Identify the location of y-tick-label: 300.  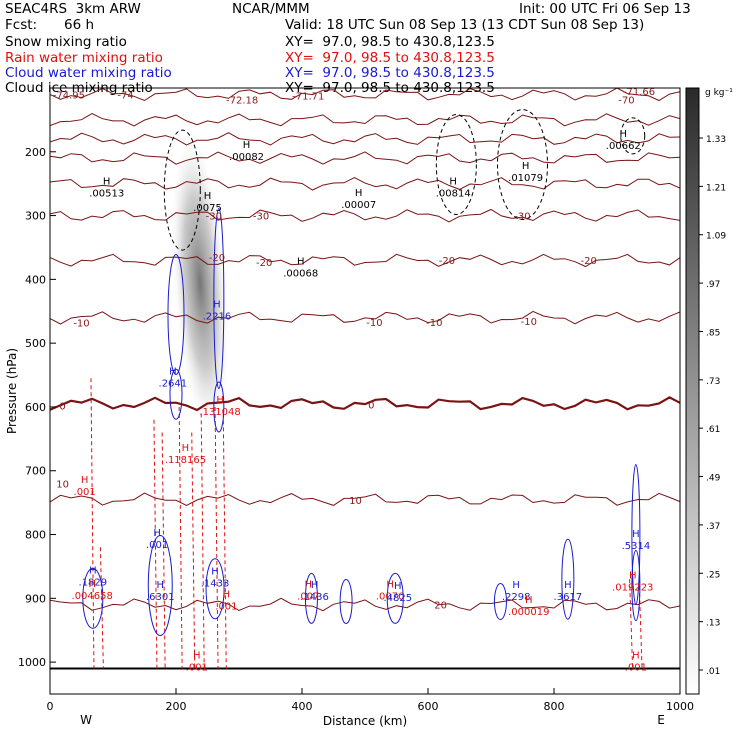
(35, 216).